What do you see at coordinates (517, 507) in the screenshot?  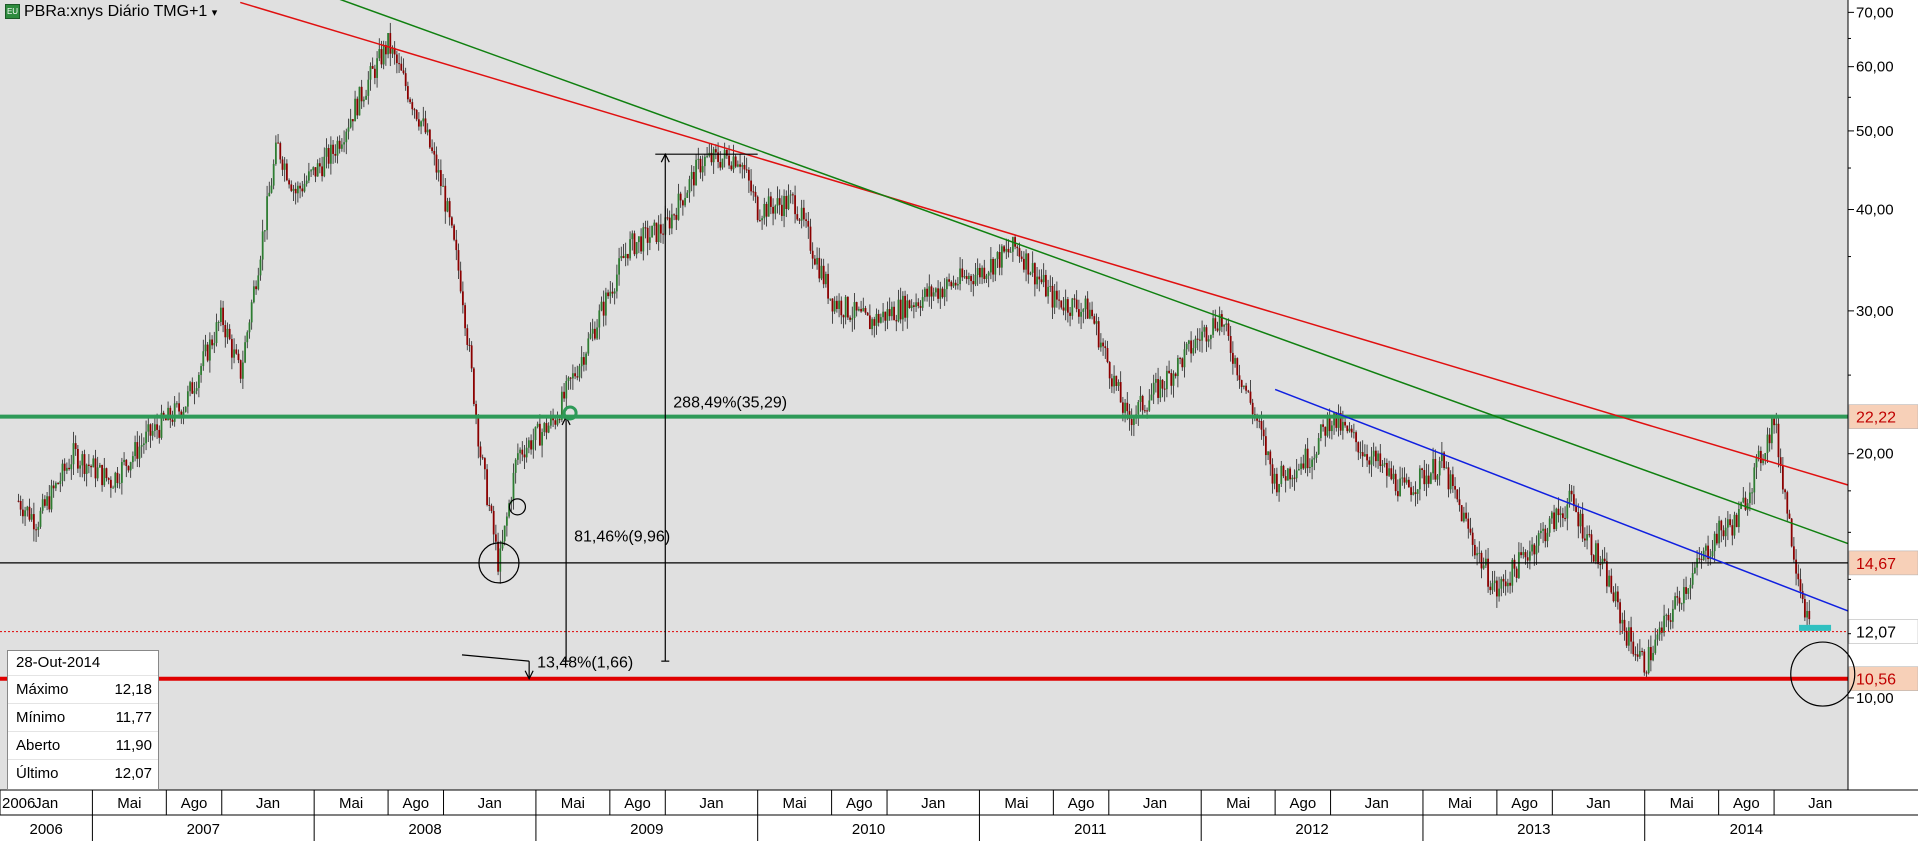 I see `highlight-circle-icon` at bounding box center [517, 507].